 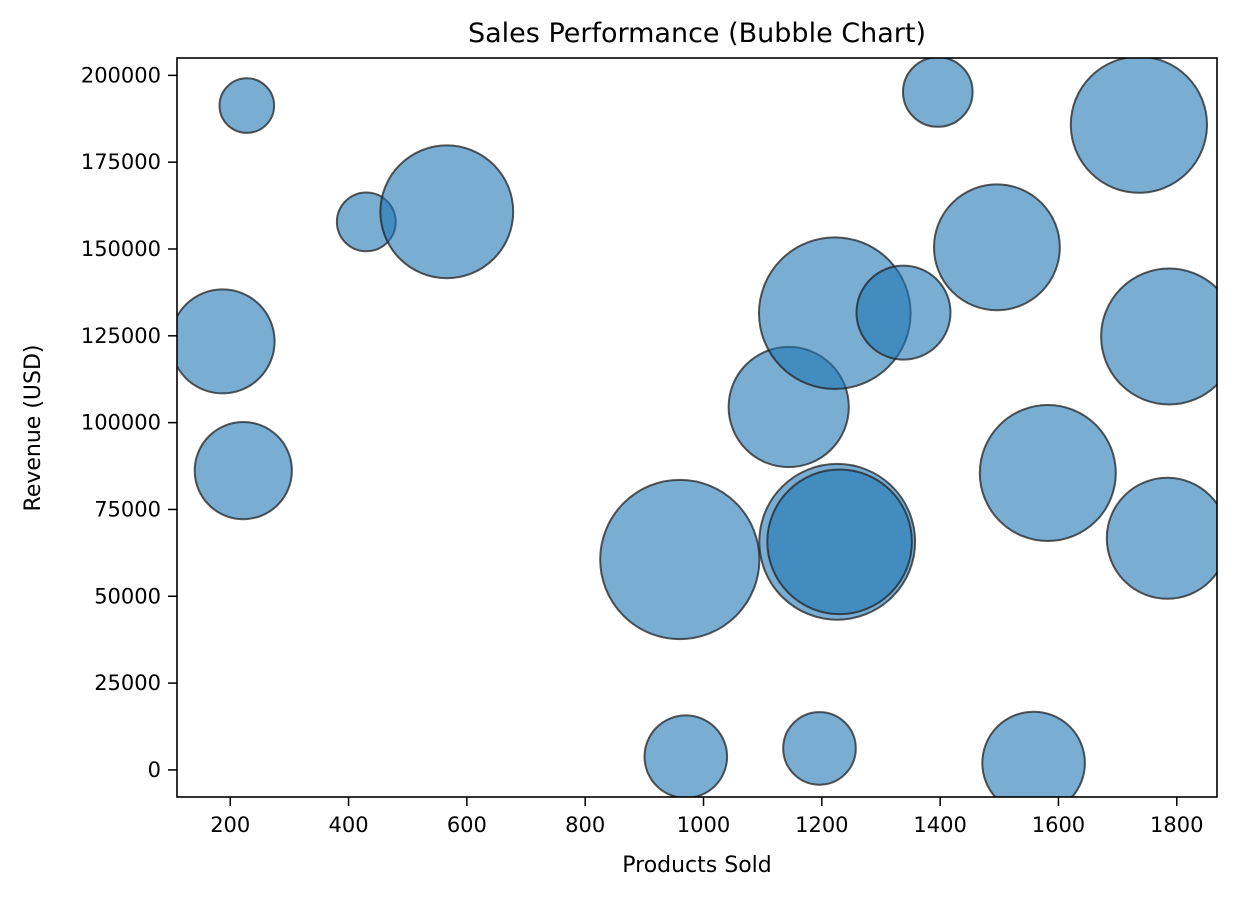 What do you see at coordinates (121, 423) in the screenshot?
I see `y-tick-label: 100000` at bounding box center [121, 423].